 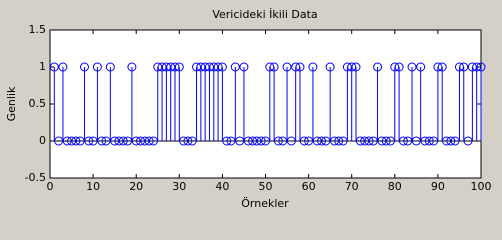 I want to click on y-tick-label: 1, so click(x=42, y=66).